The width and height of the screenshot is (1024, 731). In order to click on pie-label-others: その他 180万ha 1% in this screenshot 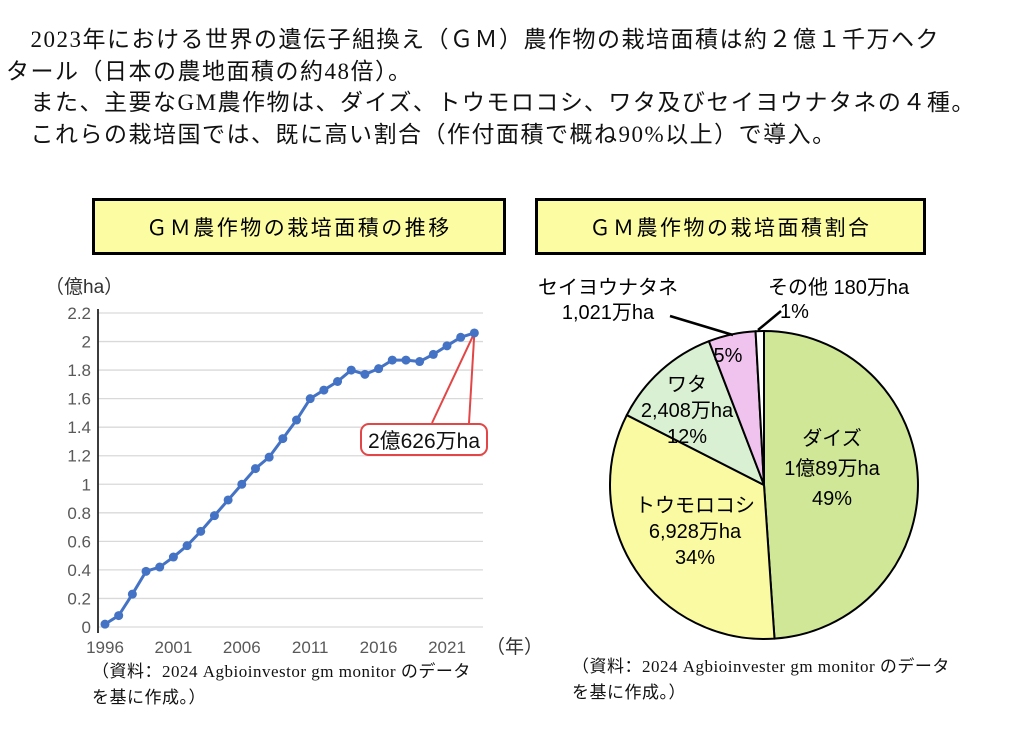, I will do `click(848, 300)`.